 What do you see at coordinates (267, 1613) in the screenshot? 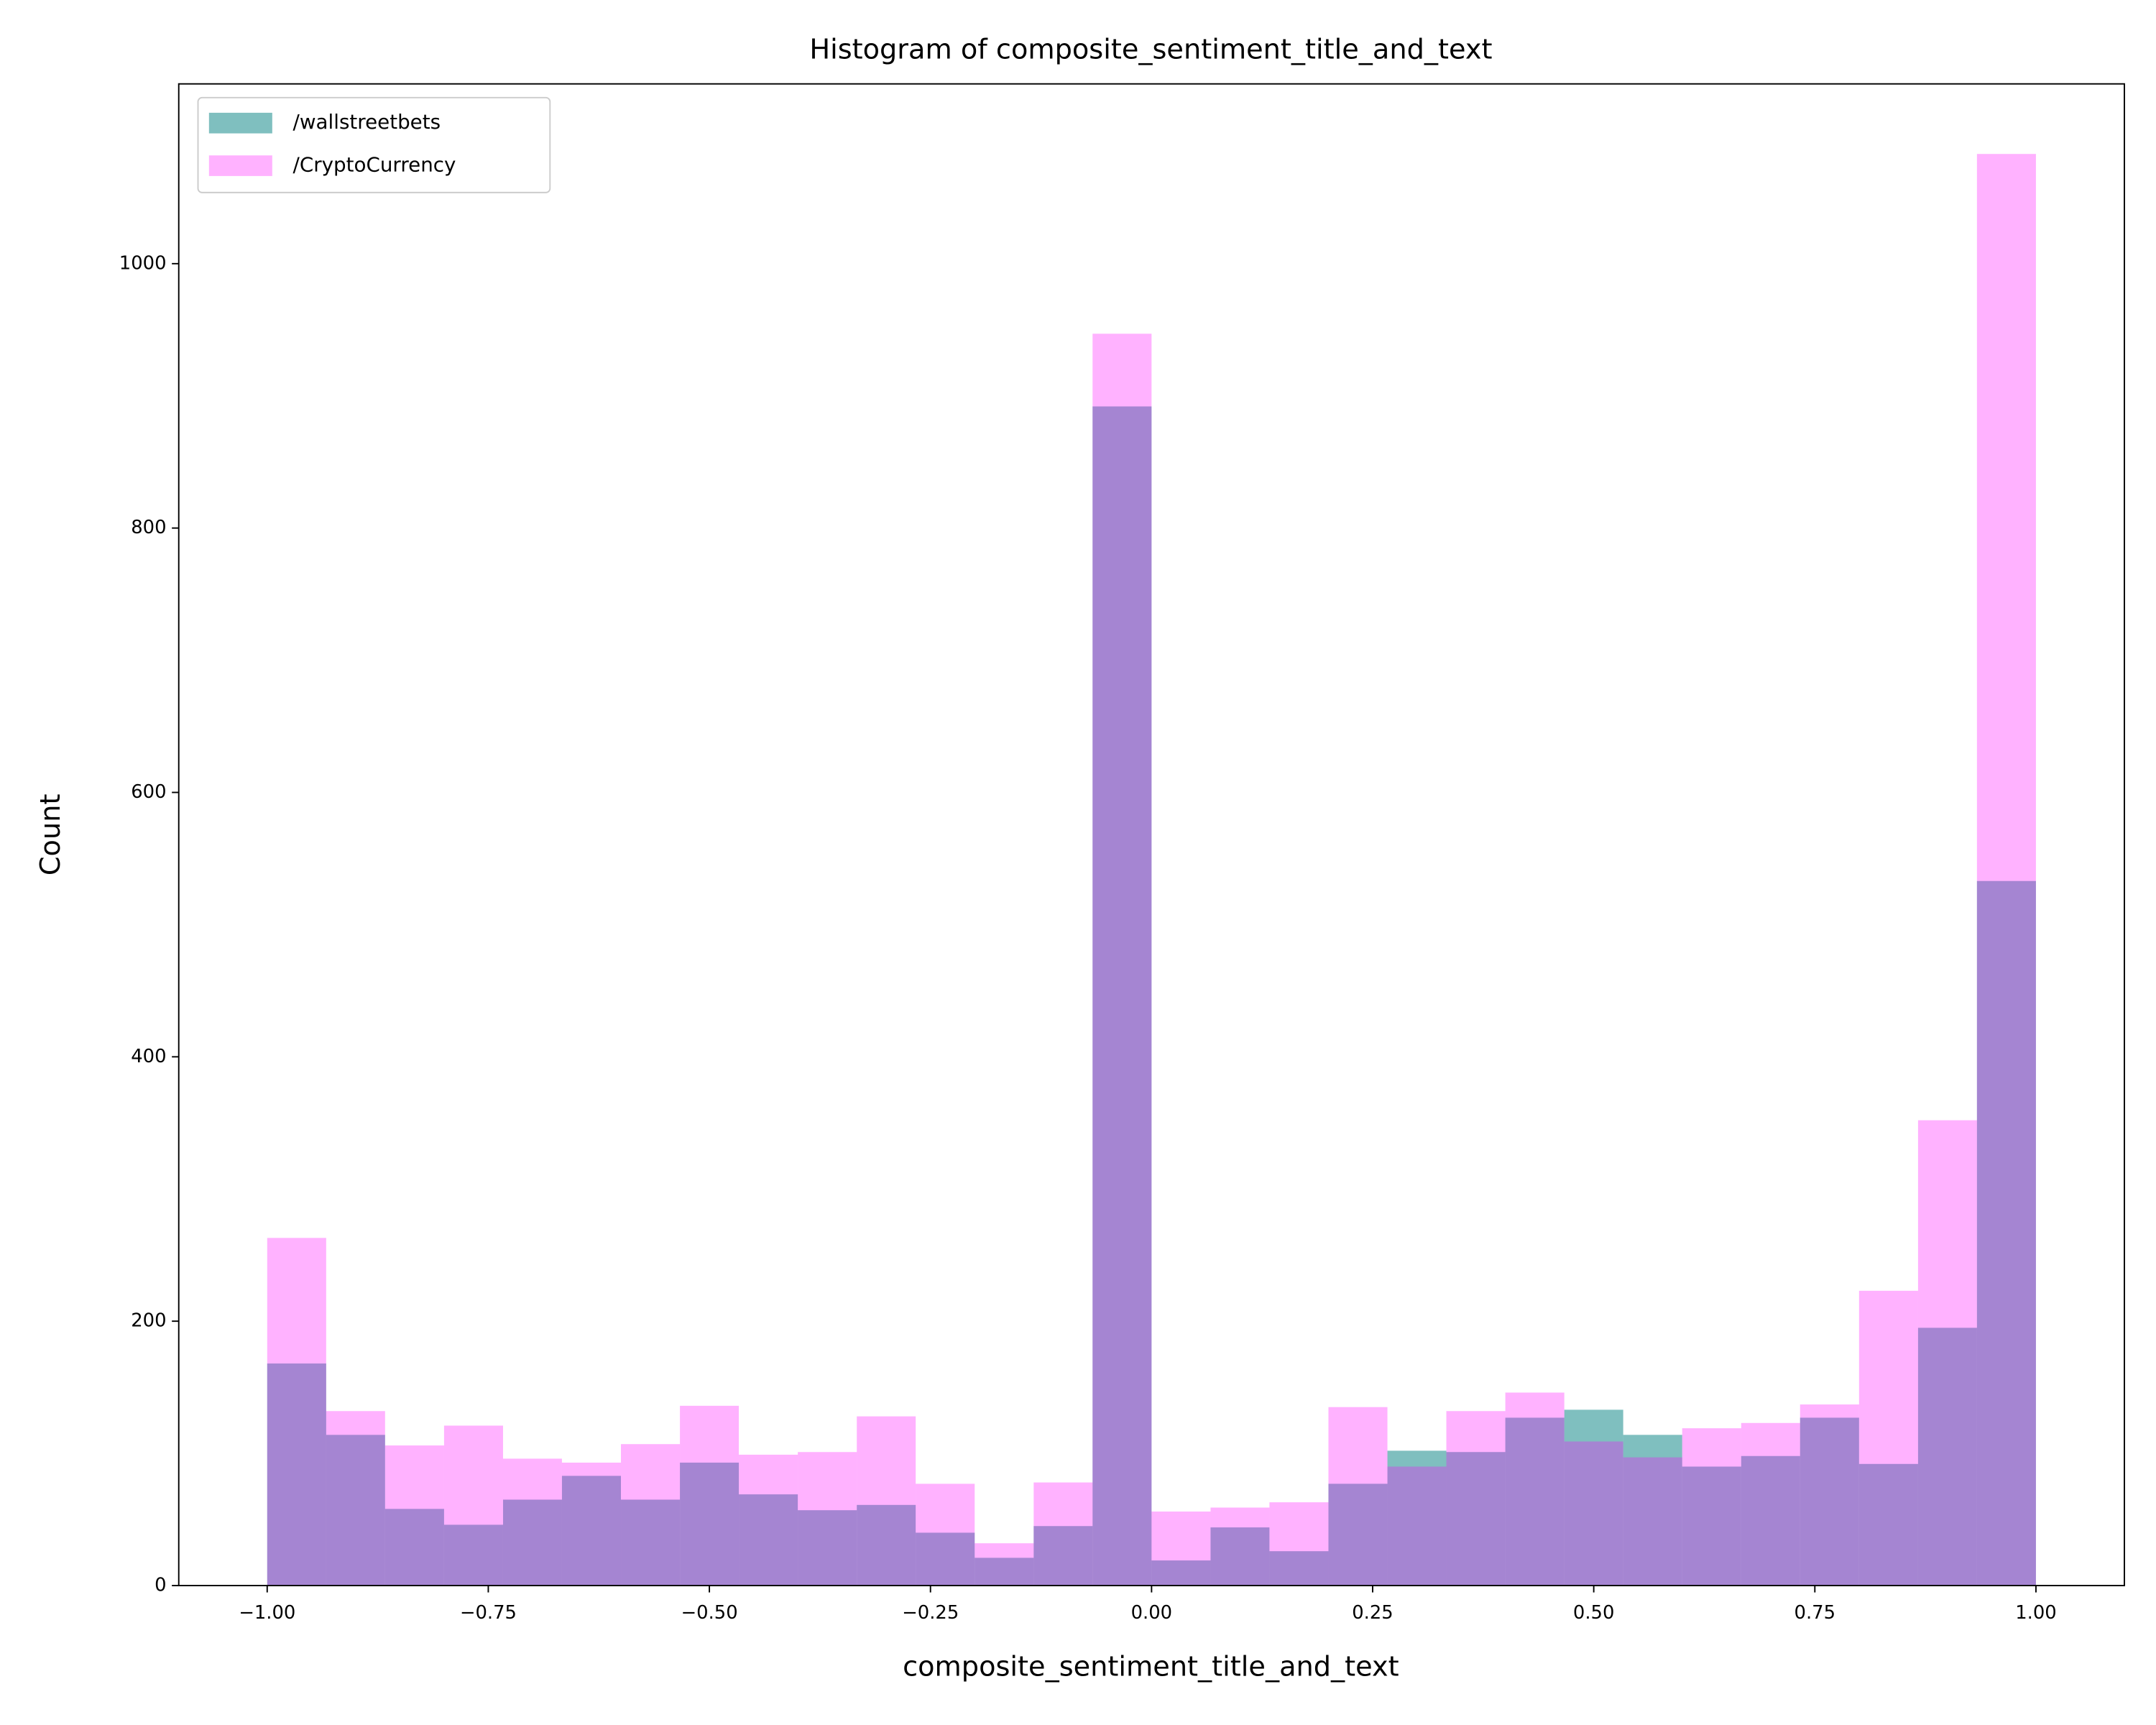
I see `x-tick-label: −1.00` at bounding box center [267, 1613].